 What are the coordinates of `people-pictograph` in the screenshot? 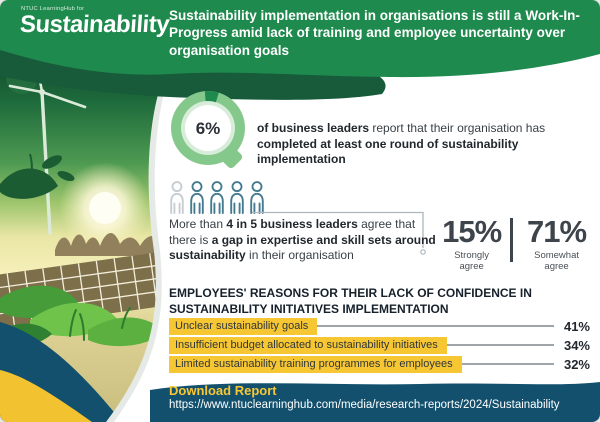 It's located at (217, 197).